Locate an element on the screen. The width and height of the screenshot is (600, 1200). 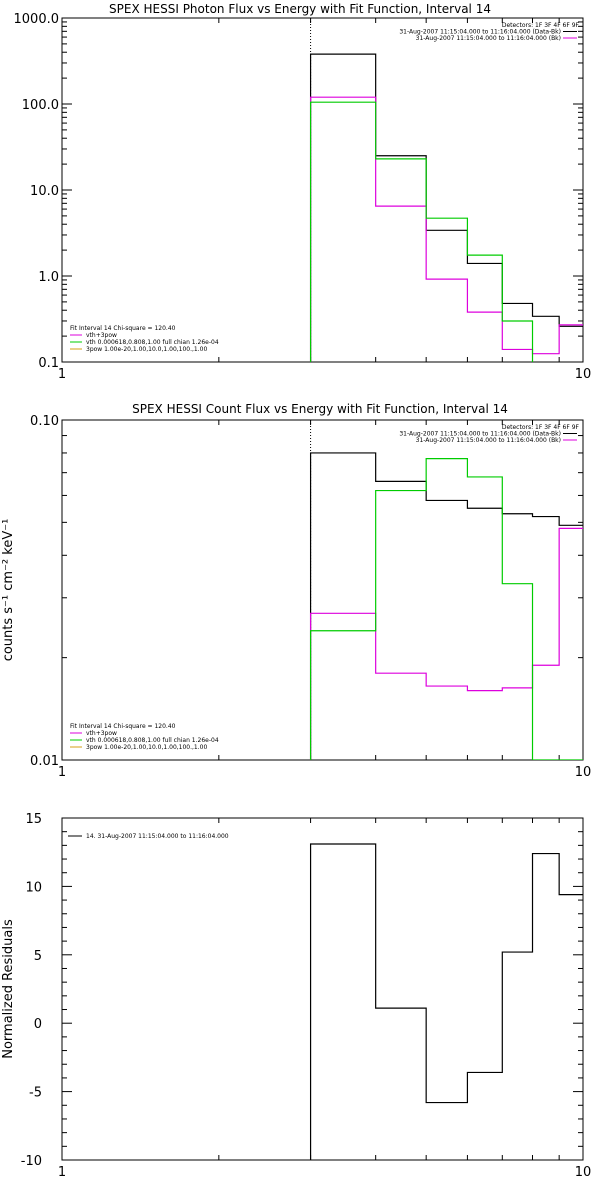
y-tick-label: 5 is located at coordinates (38, 956).